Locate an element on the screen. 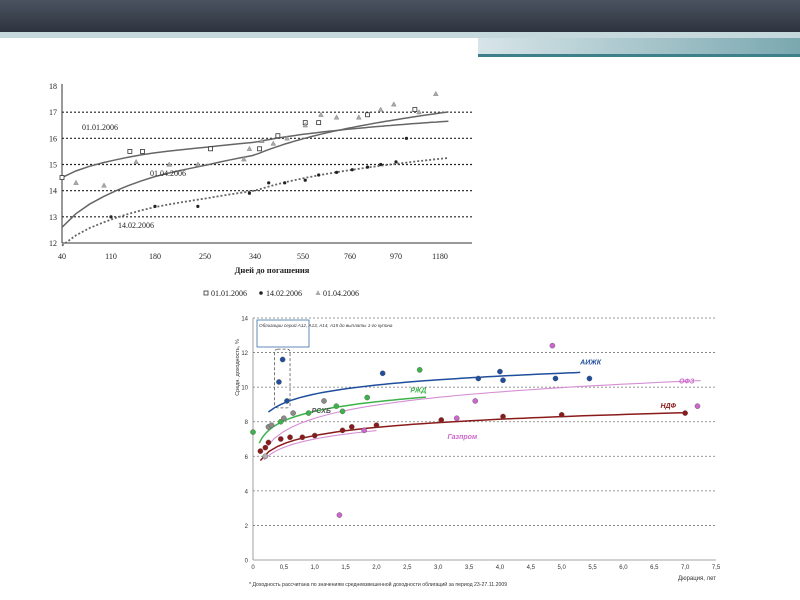 The height and width of the screenshot is (600, 800). x-tick-label: 970 is located at coordinates (396, 256).